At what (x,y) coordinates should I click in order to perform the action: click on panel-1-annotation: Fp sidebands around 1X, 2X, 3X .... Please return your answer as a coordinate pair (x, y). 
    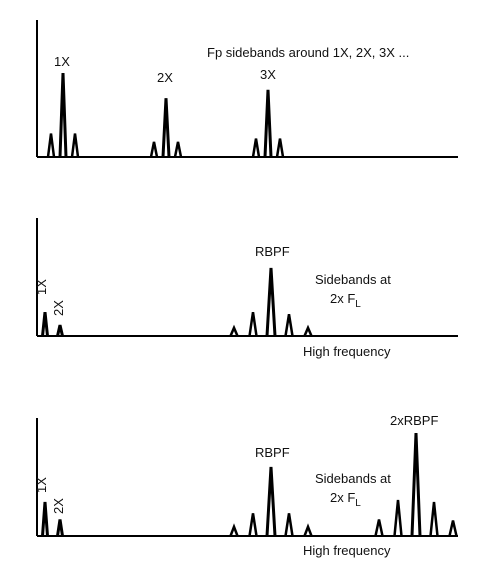
    Looking at the image, I should click on (308, 52).